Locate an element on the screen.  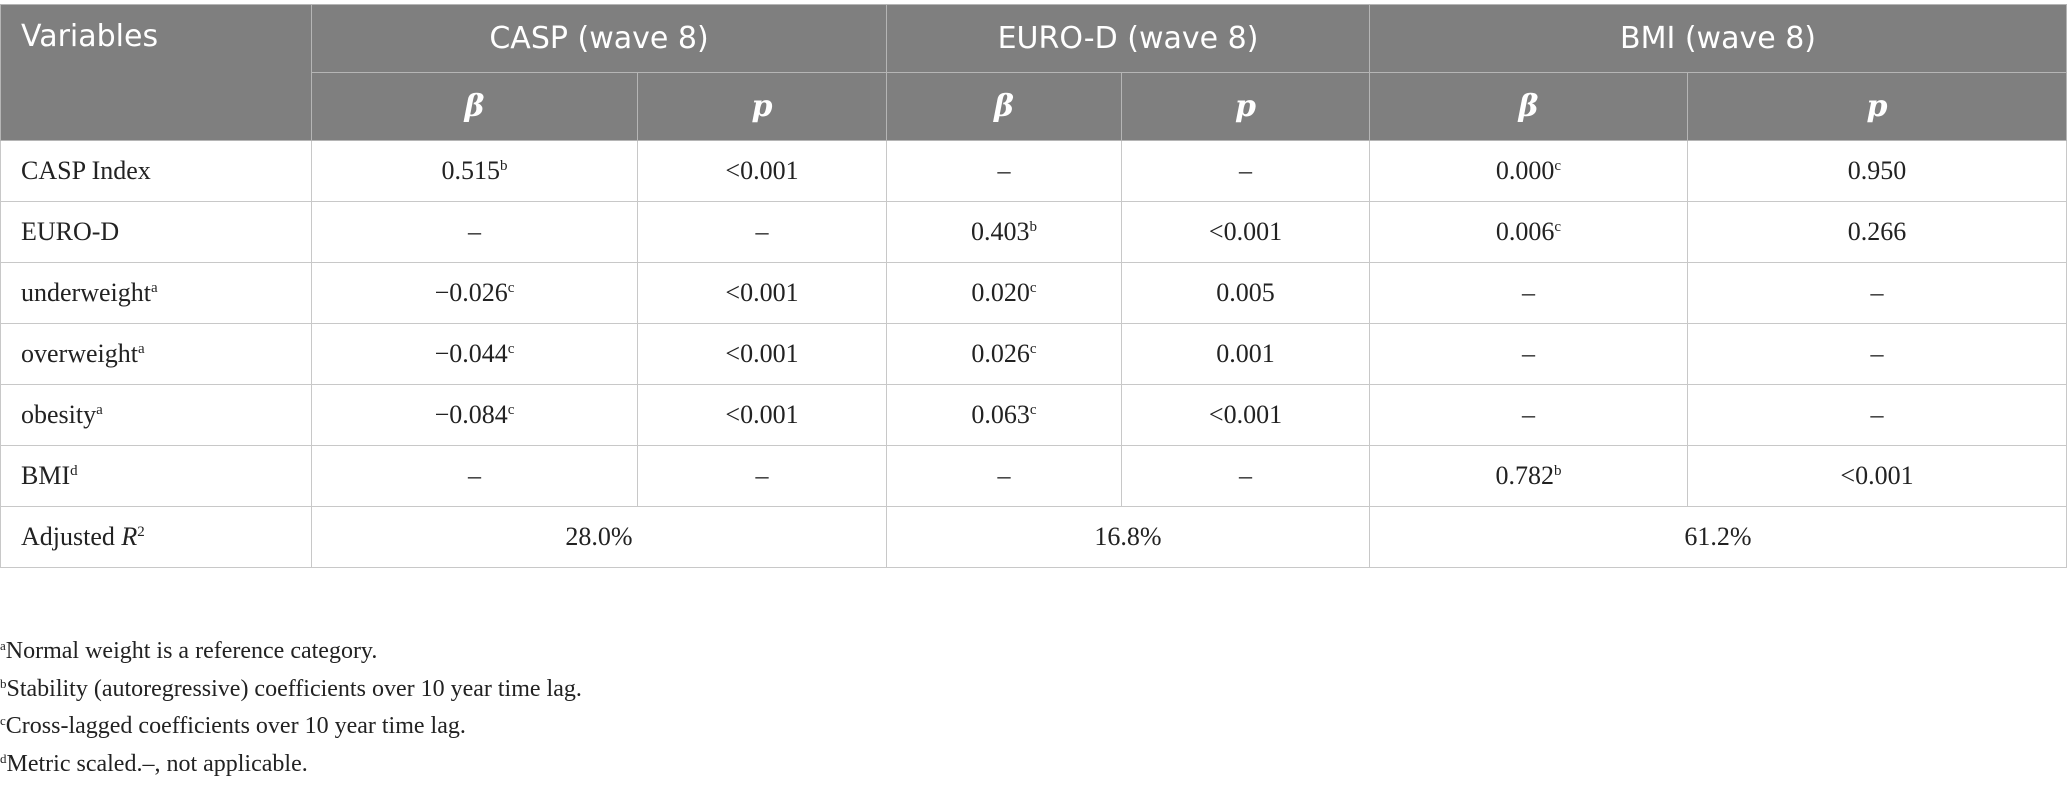
cell-text: 0.026 is located at coordinates (1000, 353).